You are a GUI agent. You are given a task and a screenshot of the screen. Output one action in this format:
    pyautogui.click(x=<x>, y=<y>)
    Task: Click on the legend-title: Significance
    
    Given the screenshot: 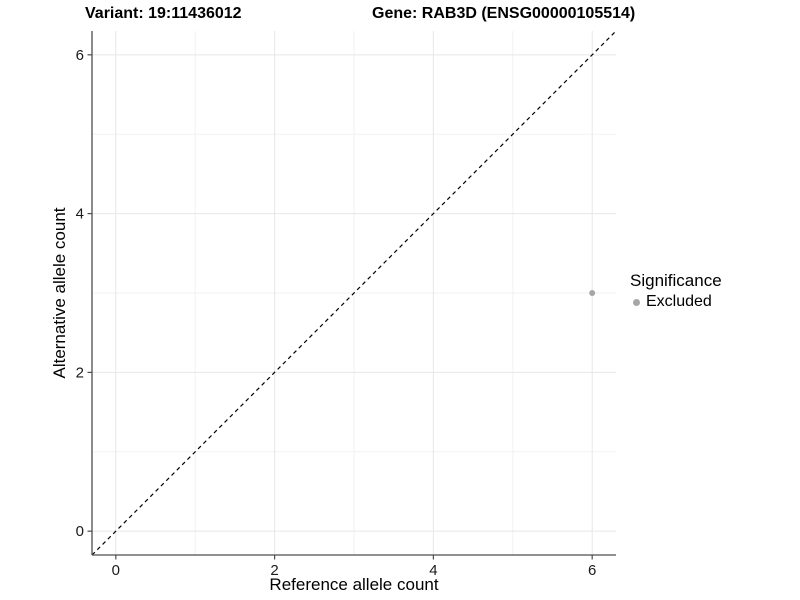 What is the action you would take?
    pyautogui.click(x=676, y=280)
    